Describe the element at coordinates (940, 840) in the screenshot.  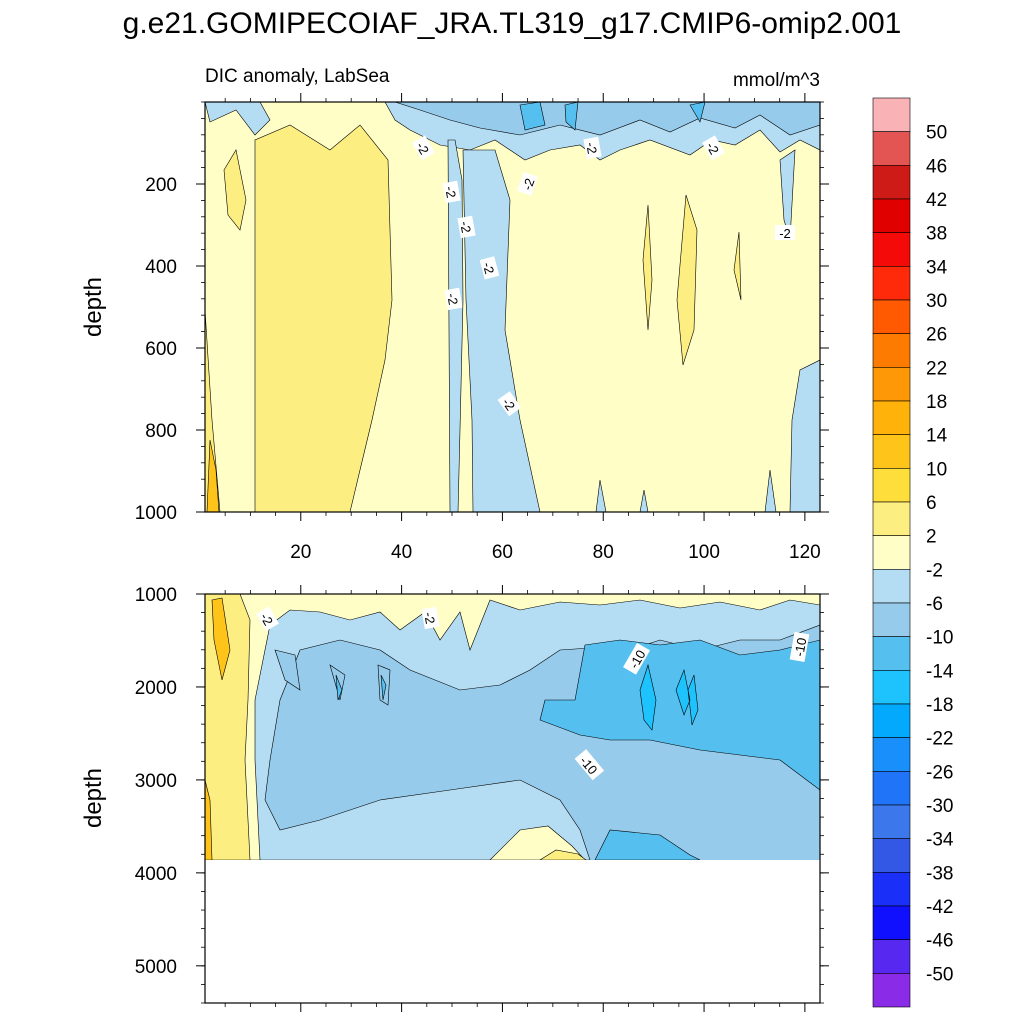
I see `colorbar-label: -34` at that location.